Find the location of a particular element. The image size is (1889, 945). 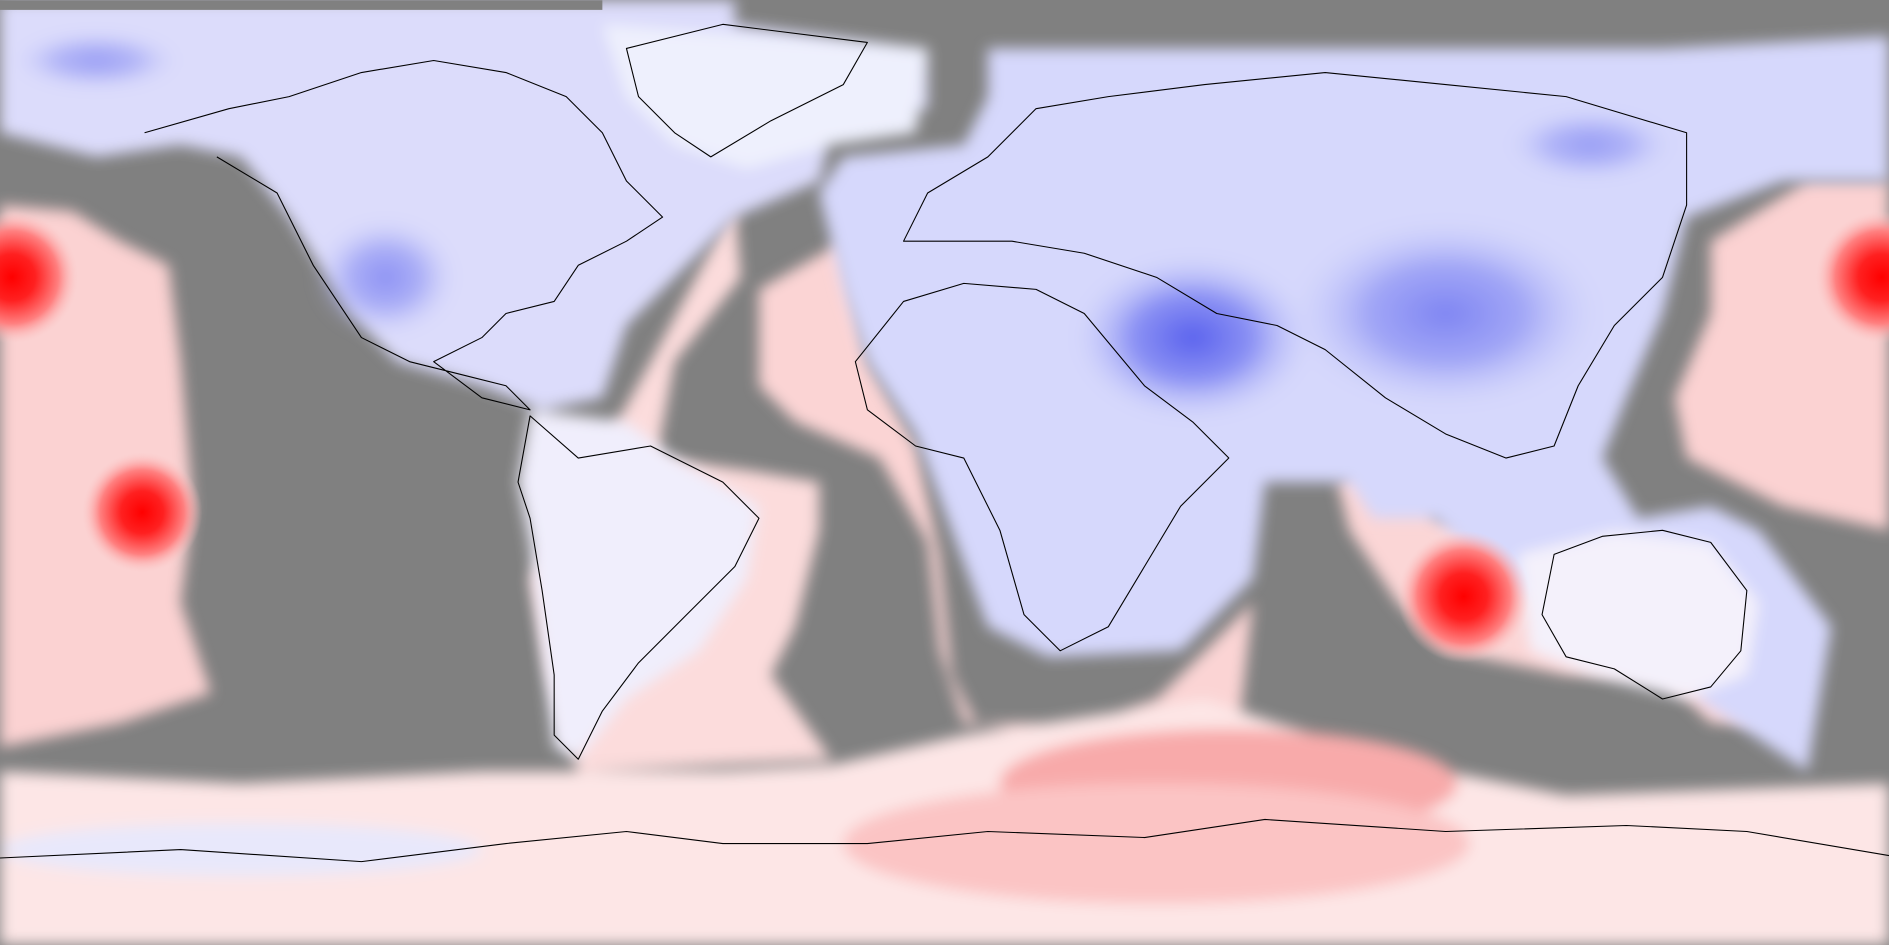

coast-north-america is located at coordinates (404, 235).